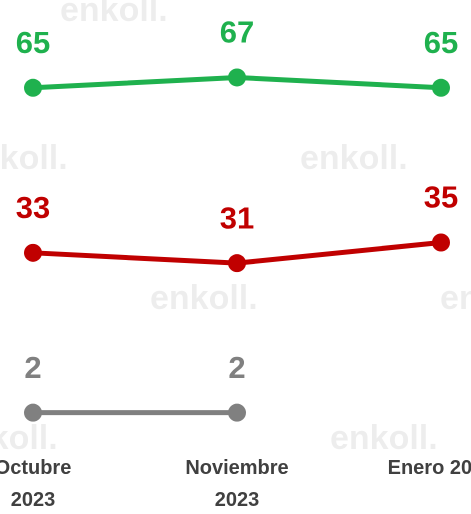 The width and height of the screenshot is (471, 514). Describe the element at coordinates (237, 217) in the screenshot. I see `data-label: 31` at that location.